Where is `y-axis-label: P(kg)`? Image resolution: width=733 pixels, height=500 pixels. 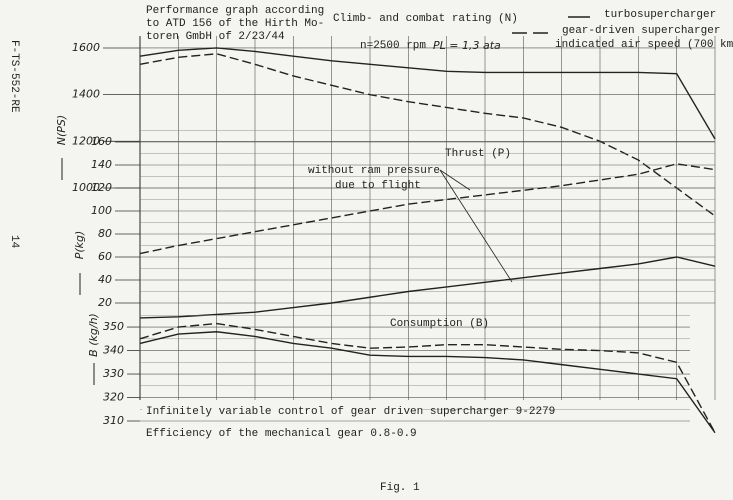
y-axis-label: P(kg) is located at coordinates (79, 245).